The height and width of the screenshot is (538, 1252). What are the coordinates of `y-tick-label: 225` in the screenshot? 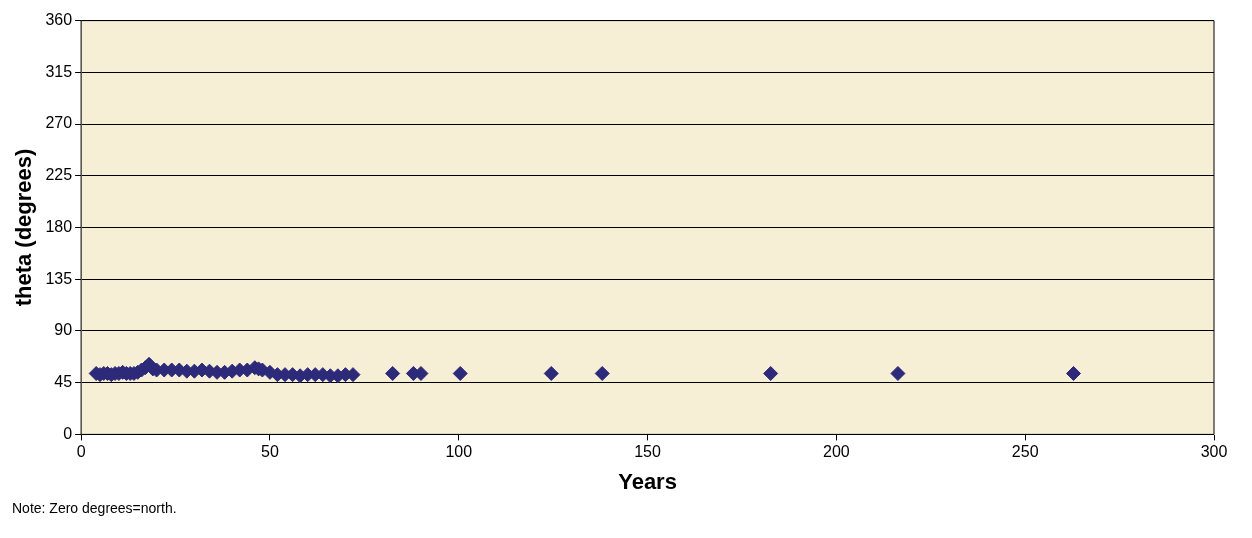 It's located at (59, 175).